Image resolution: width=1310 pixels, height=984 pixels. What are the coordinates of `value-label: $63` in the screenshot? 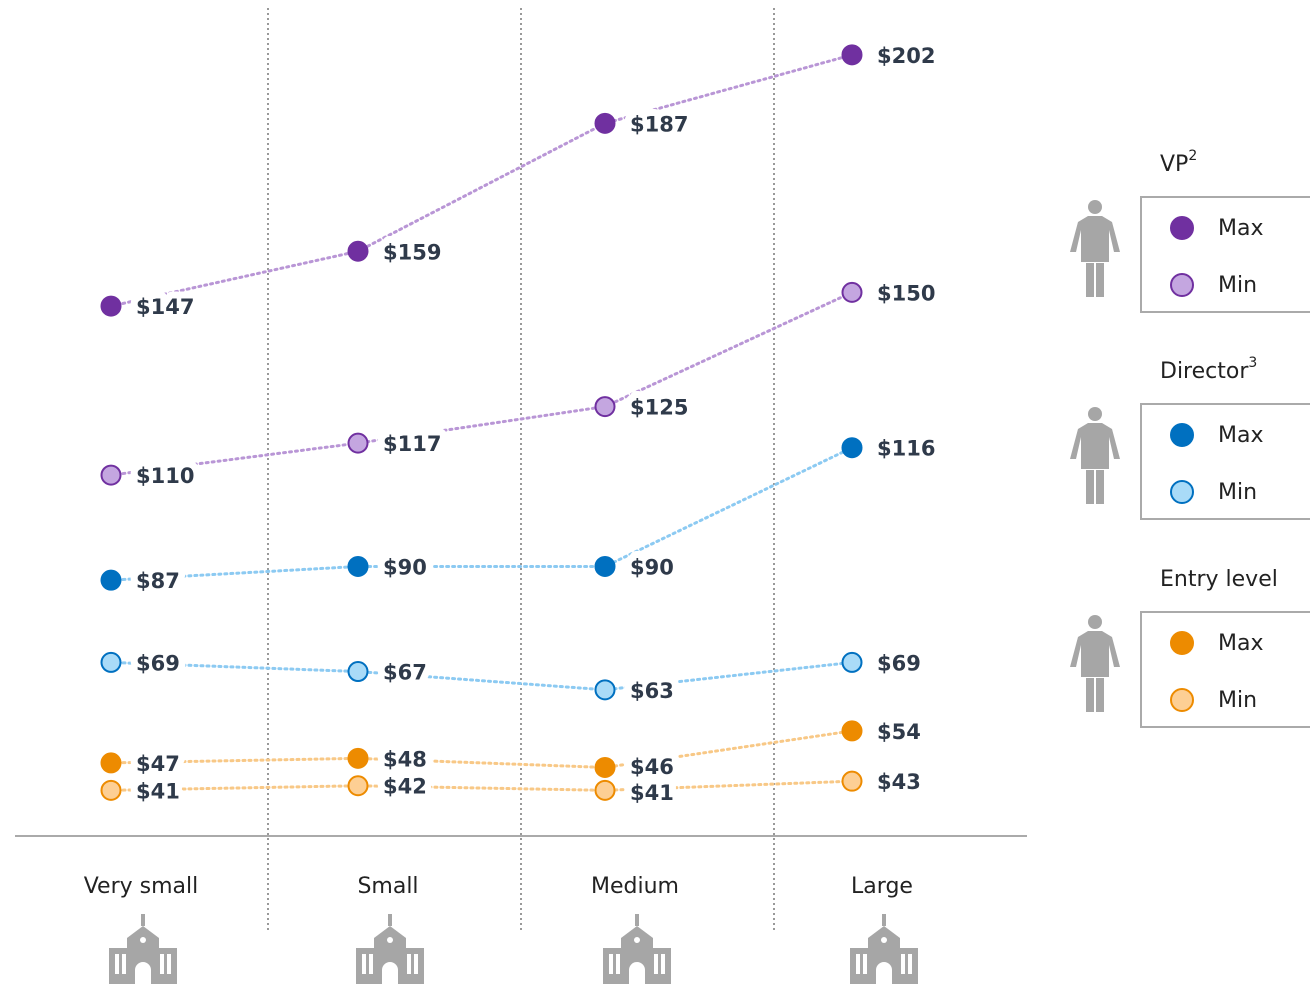 It's located at (652, 691).